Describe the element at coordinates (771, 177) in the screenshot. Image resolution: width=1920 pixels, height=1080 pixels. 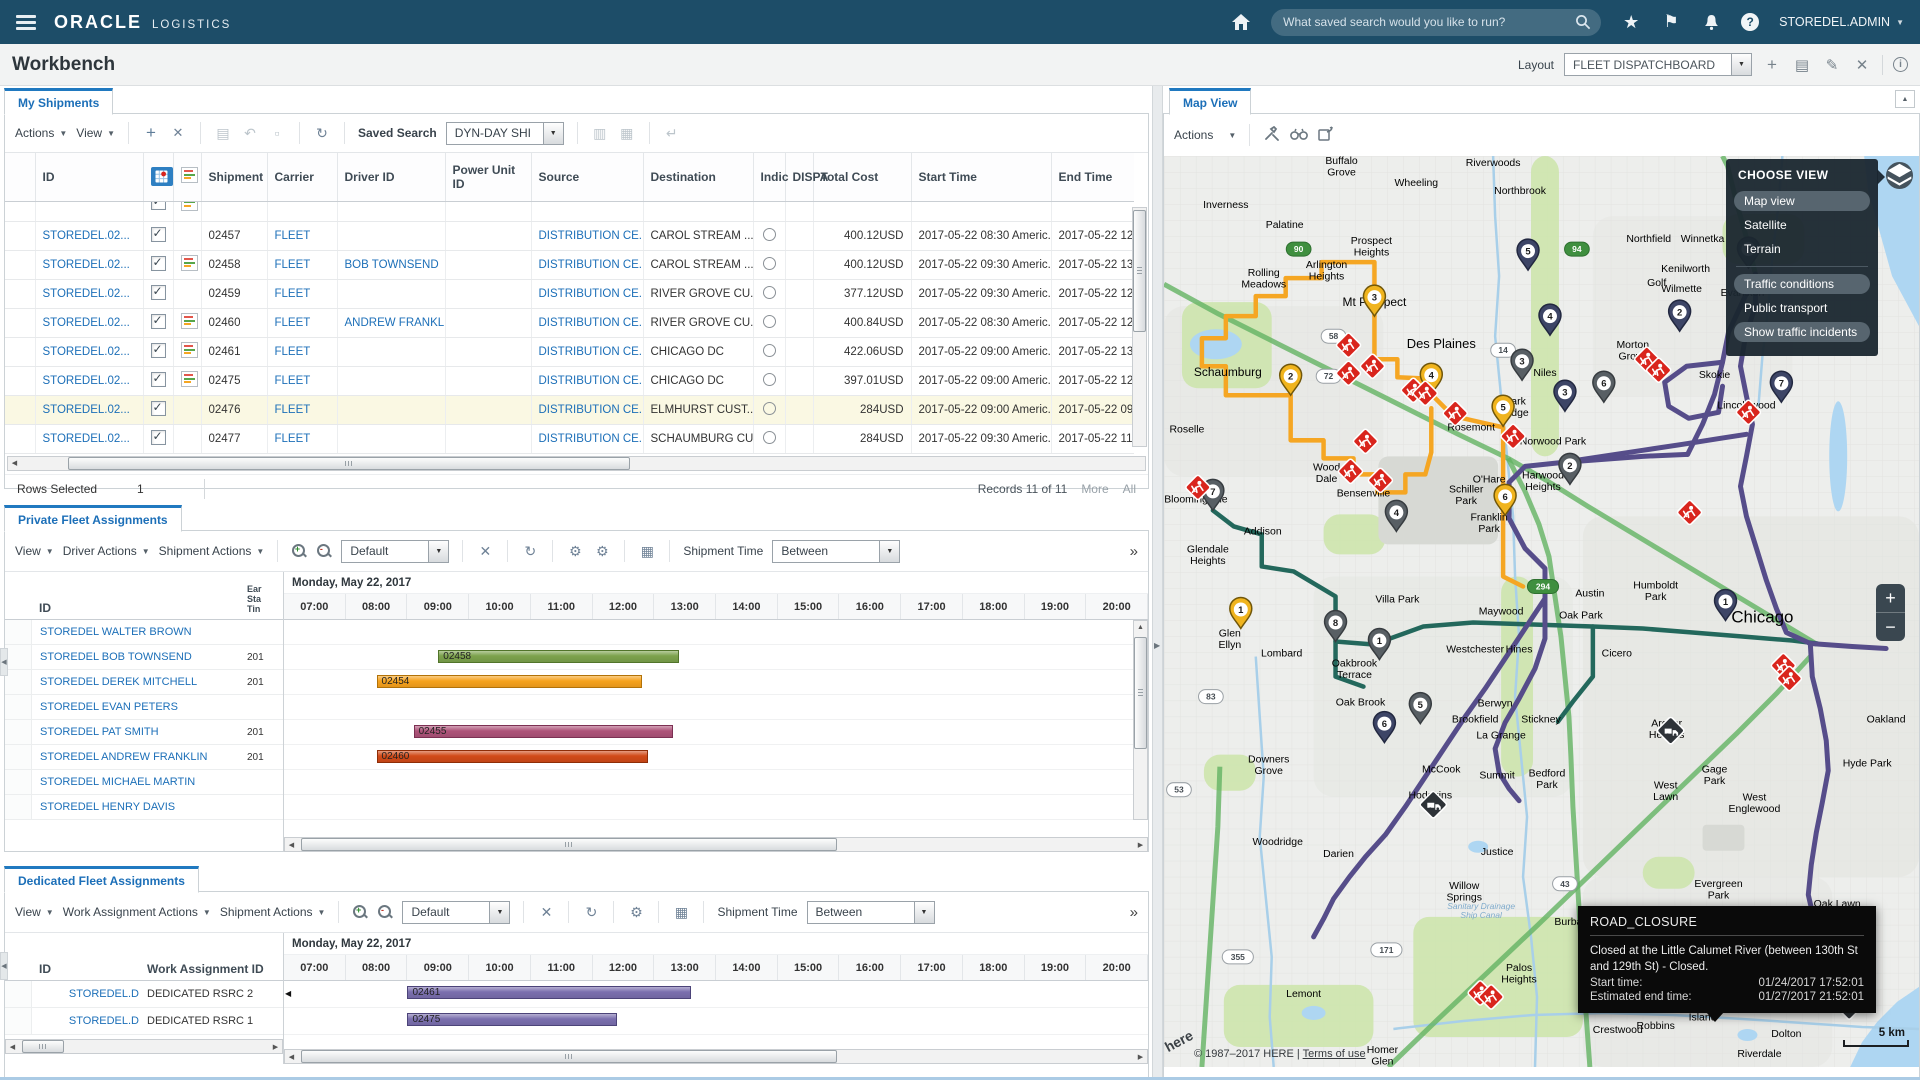
I see `col-indic: Indic` at that location.